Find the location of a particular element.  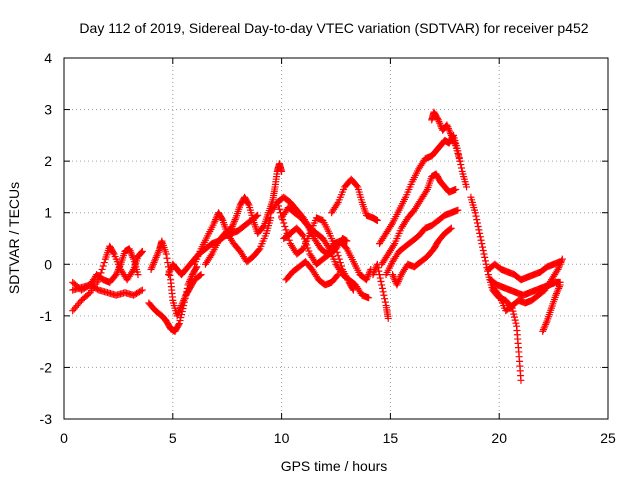

y-tick-label: 1 is located at coordinates (48, 213).